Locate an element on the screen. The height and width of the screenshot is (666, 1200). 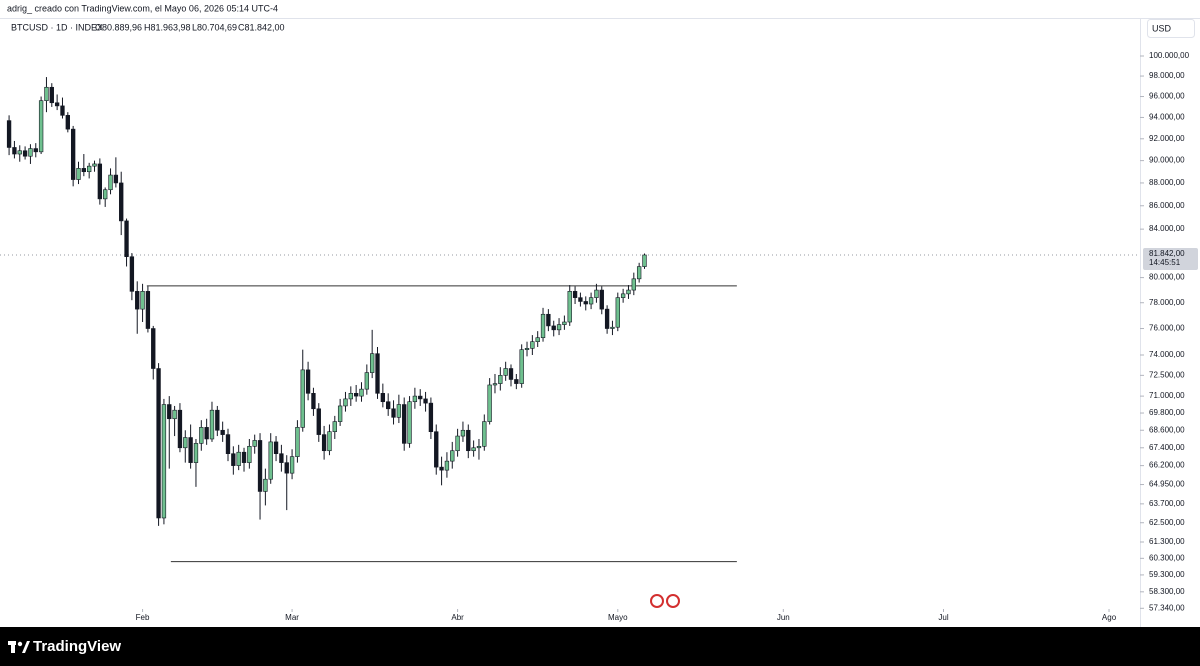
x-tick-label: Jun is located at coordinates (783, 617).